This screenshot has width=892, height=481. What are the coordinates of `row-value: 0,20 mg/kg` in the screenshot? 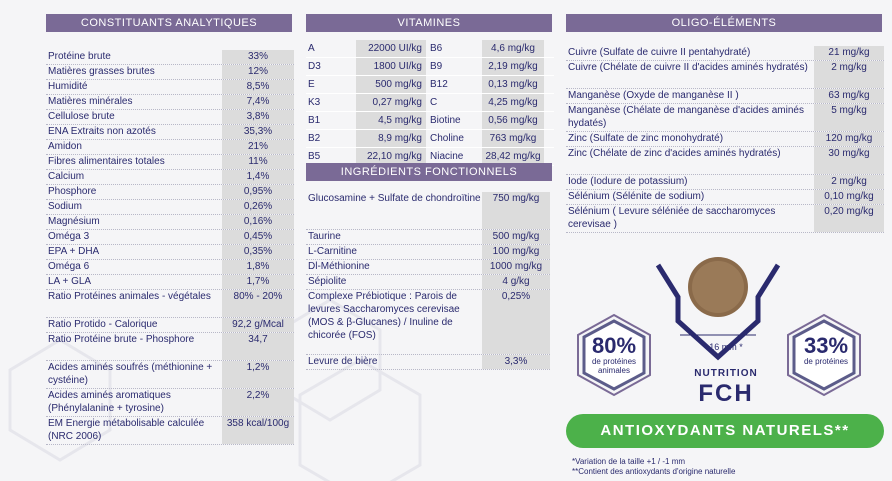 It's located at (849, 218).